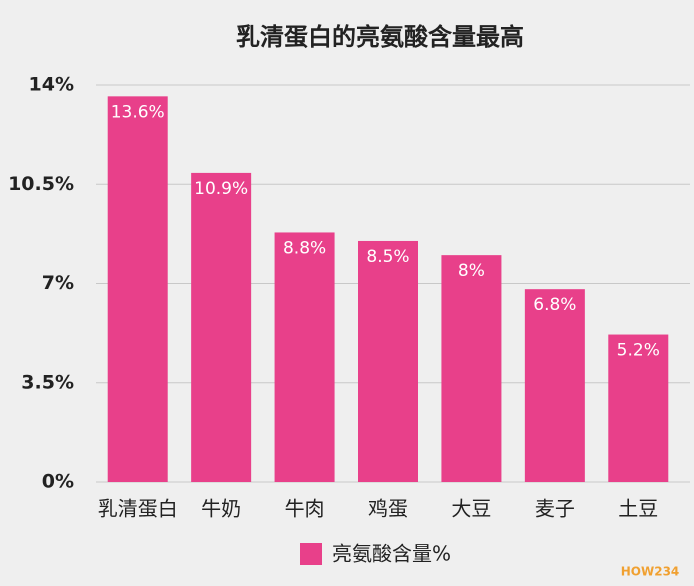 The width and height of the screenshot is (694, 586). What do you see at coordinates (471, 509) in the screenshot?
I see `x-tick-label: 大豆` at bounding box center [471, 509].